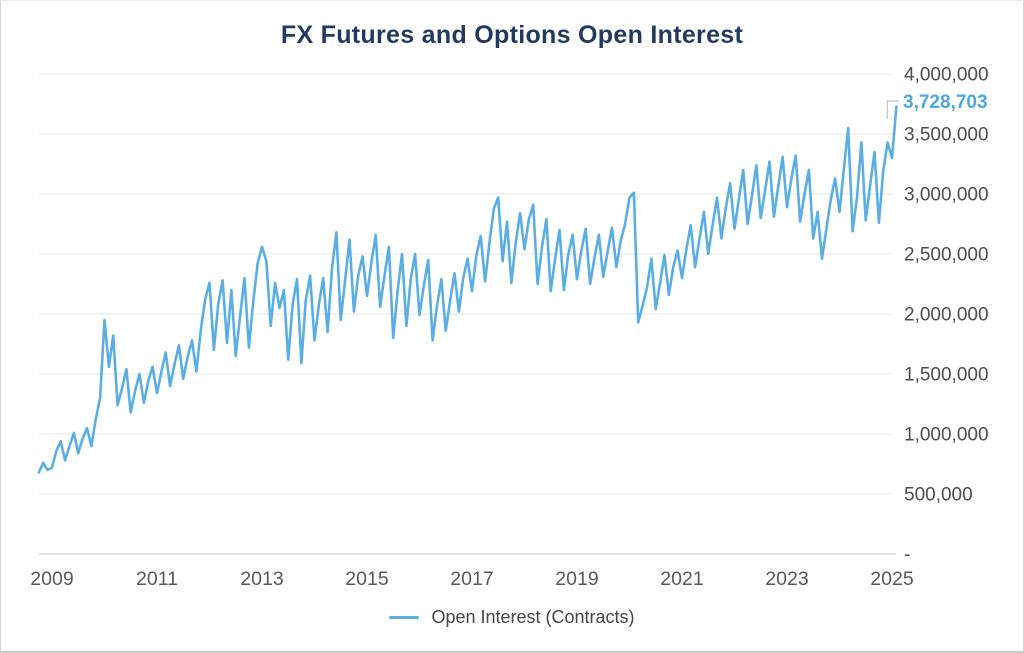 This screenshot has height=653, width=1024. I want to click on y-axis-tick-label: 2,000,000, so click(946, 315).